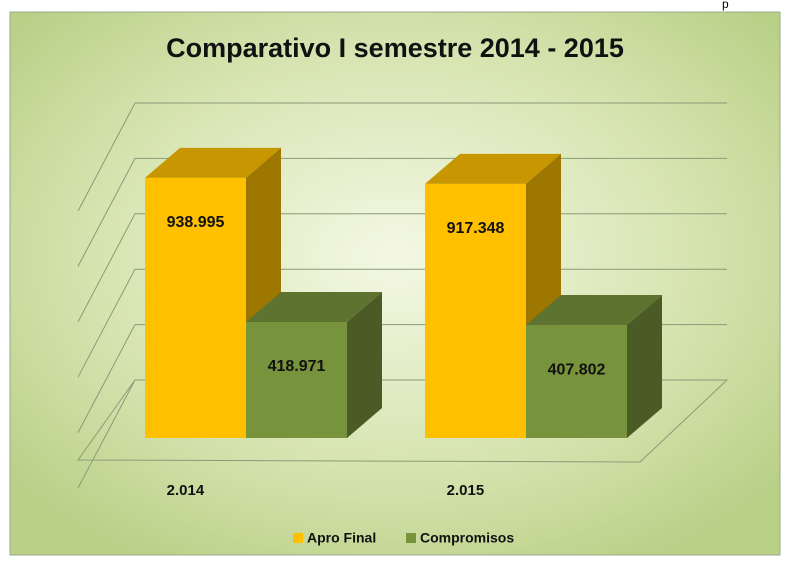  I want to click on x-tick-label: 2.014, so click(186, 490).